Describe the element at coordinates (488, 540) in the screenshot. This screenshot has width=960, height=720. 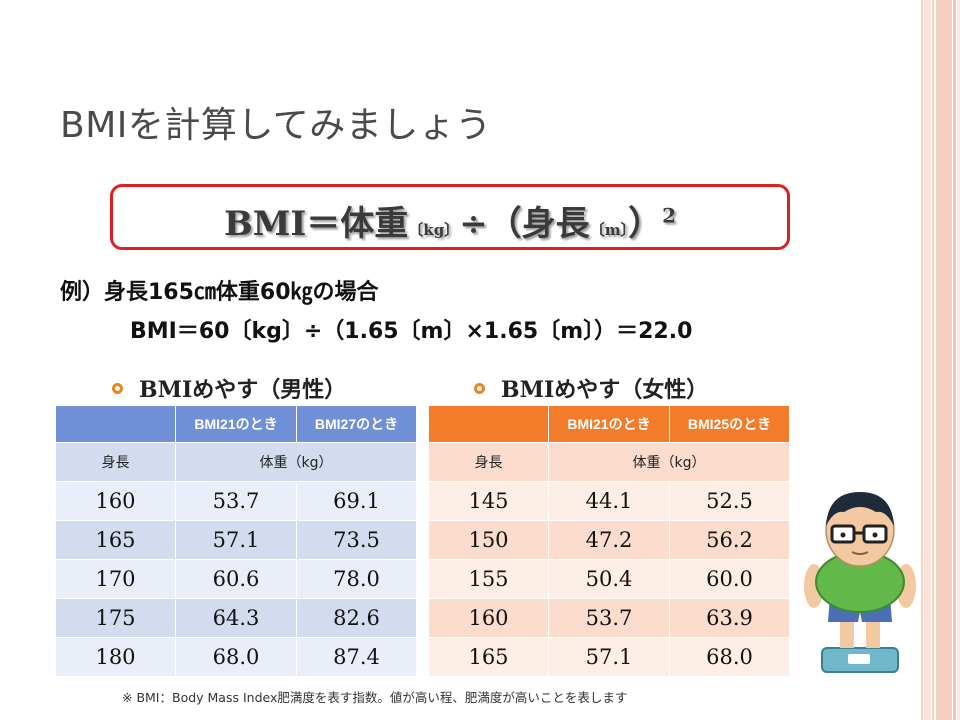
I see `height-cell: 150` at that location.